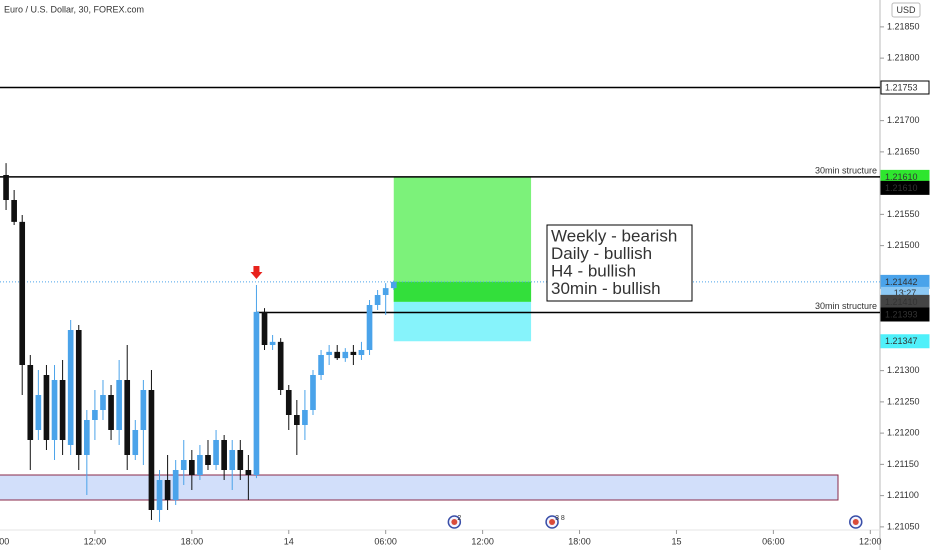 This screenshot has height=550, width=932. What do you see at coordinates (903, 370) in the screenshot?
I see `y-tick-label: 1.21300` at bounding box center [903, 370].